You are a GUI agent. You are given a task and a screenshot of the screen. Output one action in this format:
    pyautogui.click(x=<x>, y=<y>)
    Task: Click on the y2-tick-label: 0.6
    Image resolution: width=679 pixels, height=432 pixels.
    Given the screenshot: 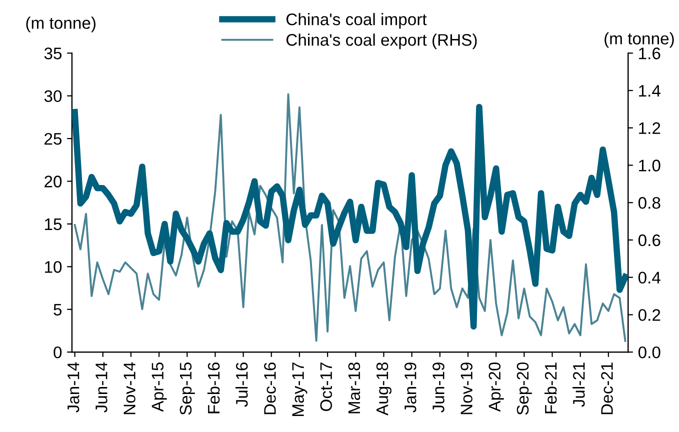 What is the action you would take?
    pyautogui.click(x=649, y=240)
    